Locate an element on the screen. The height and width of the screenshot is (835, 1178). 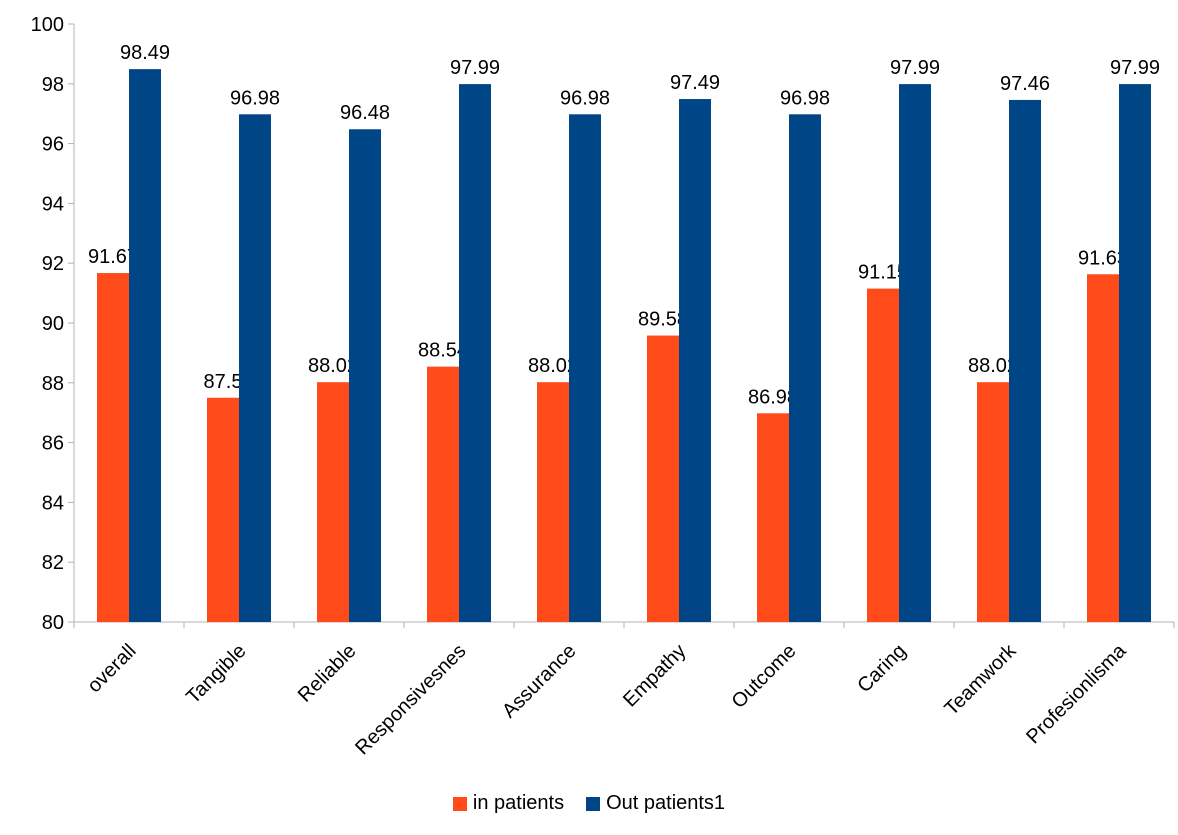
bar-out-patients-overall is located at coordinates (145, 346).